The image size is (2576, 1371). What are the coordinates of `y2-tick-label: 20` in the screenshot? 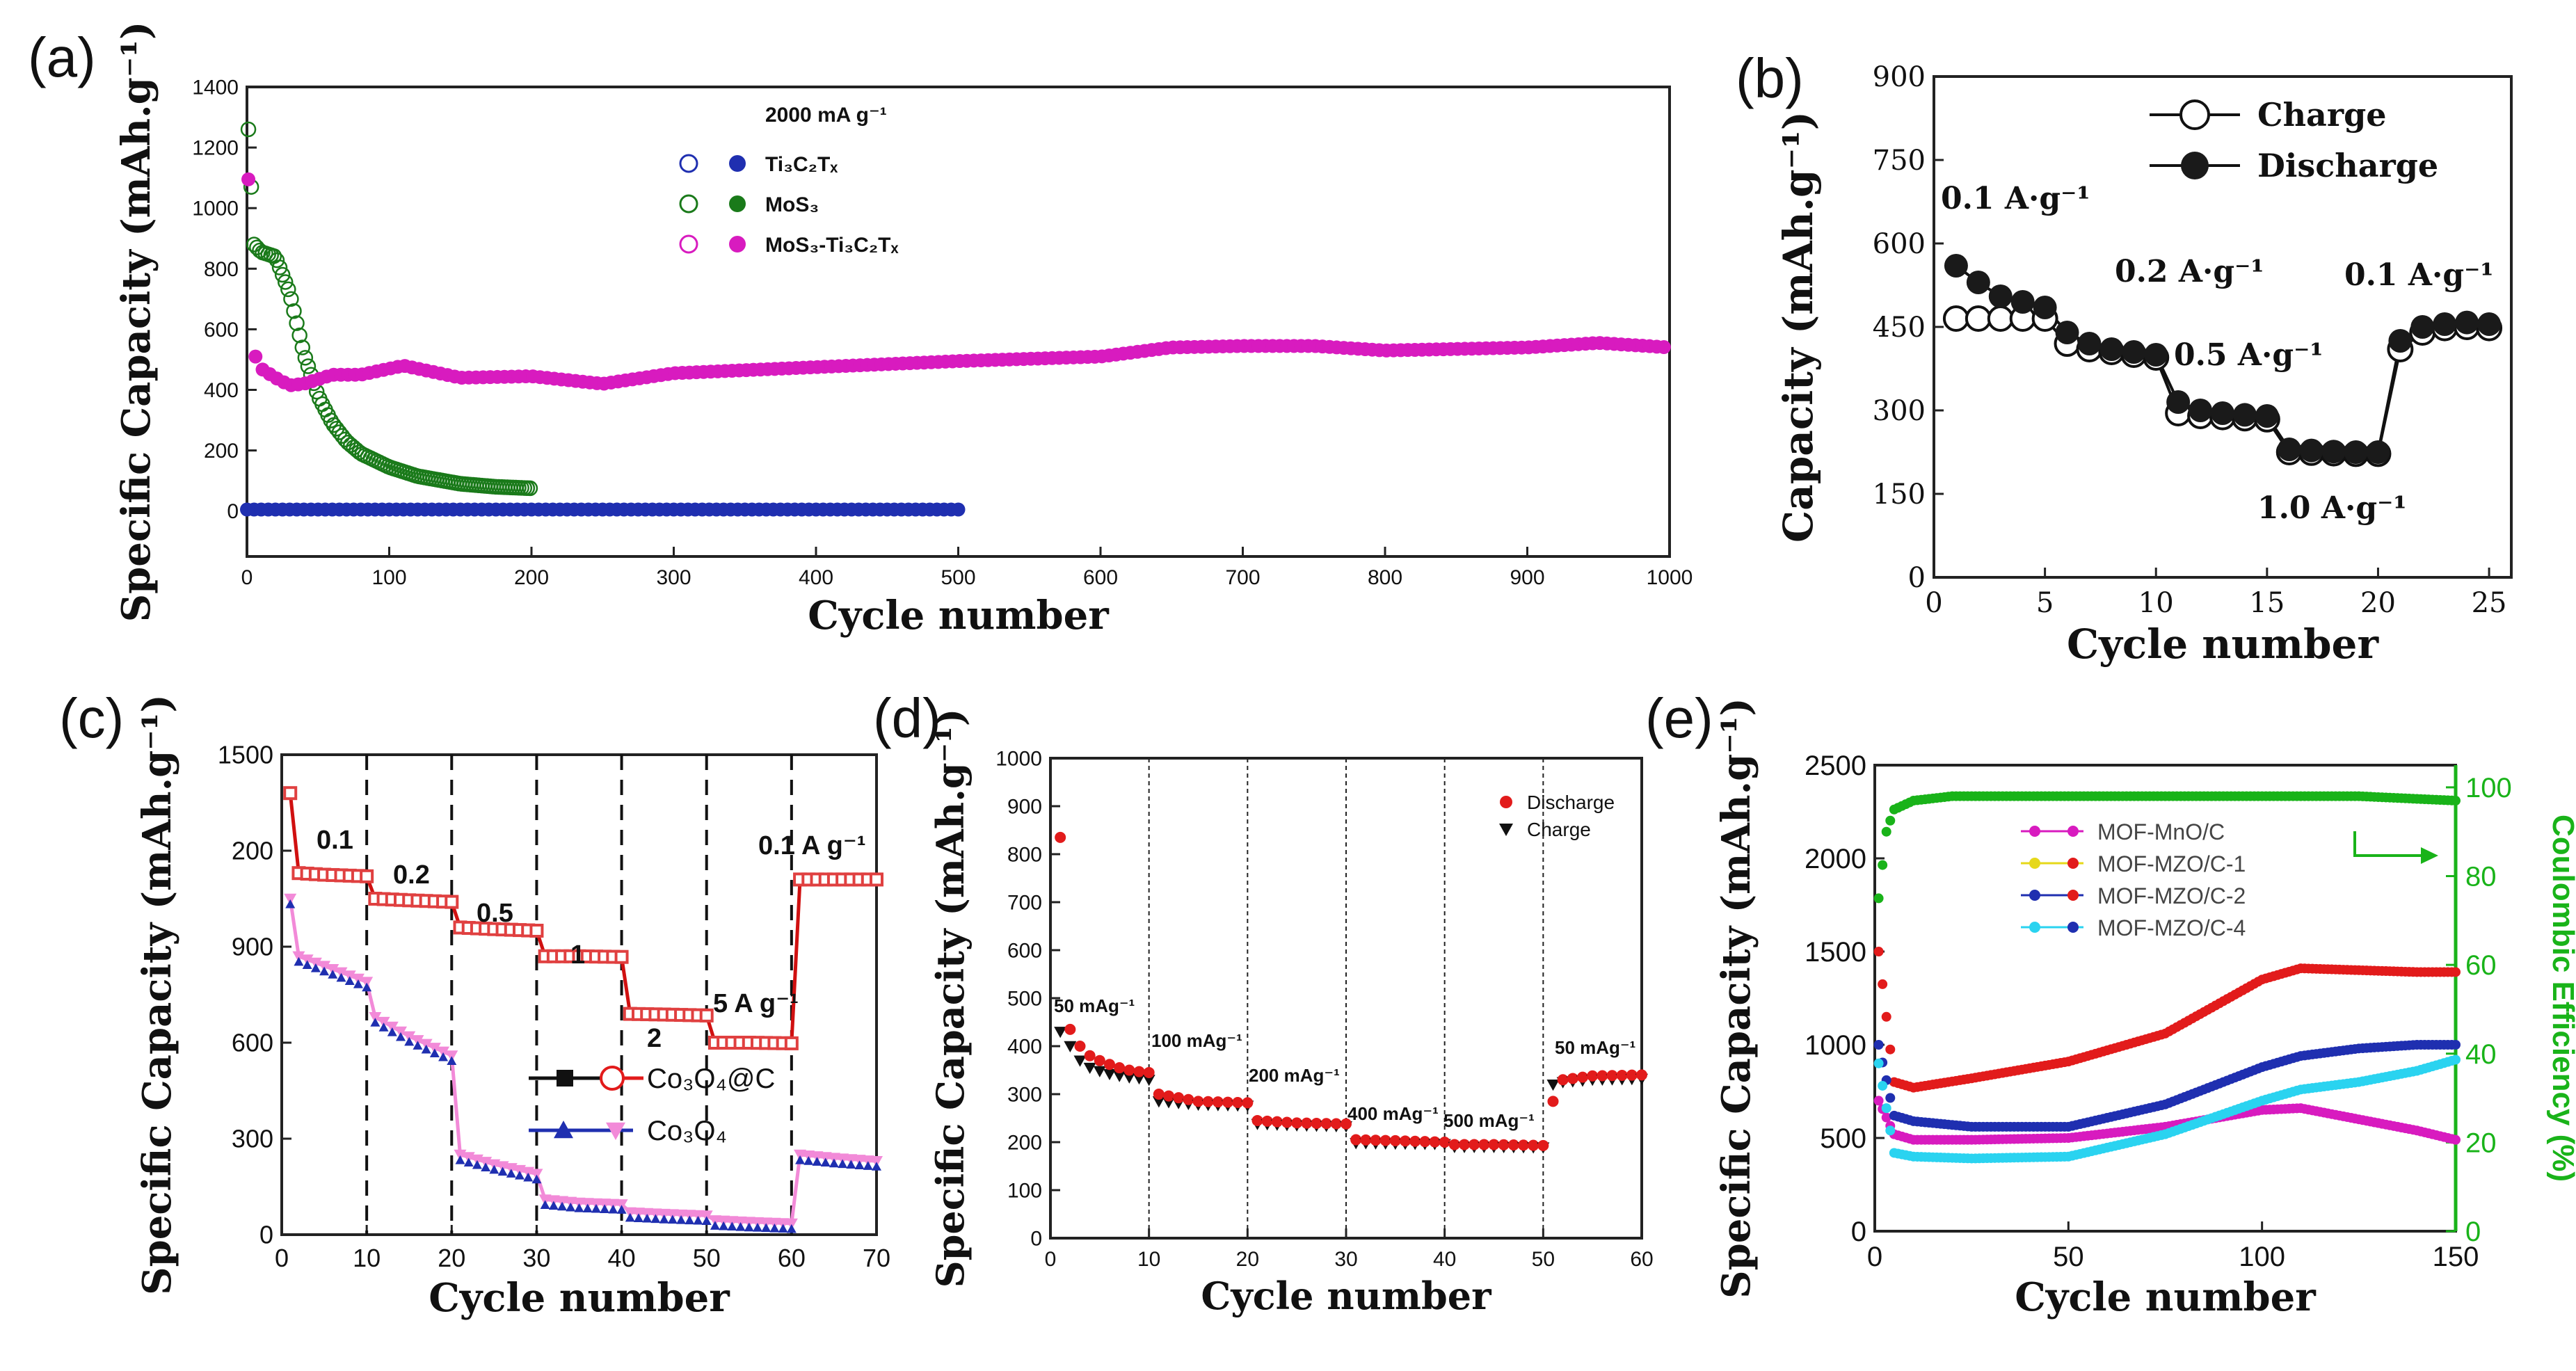 It's located at (2481, 1143).